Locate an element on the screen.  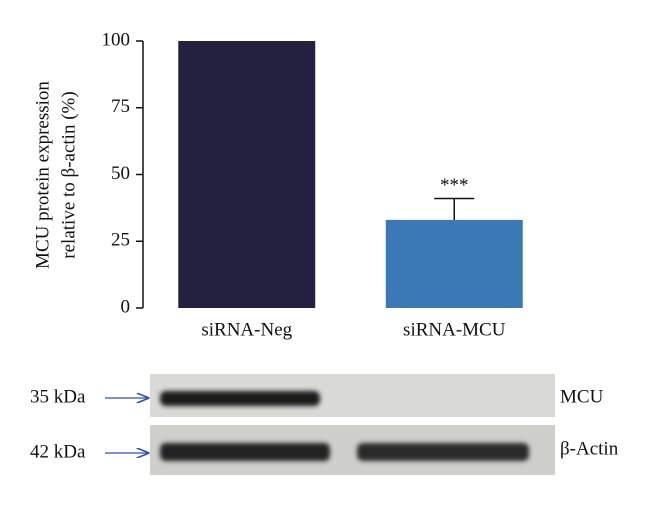
x-tick-label: siRNA-MCU is located at coordinates (454, 329).